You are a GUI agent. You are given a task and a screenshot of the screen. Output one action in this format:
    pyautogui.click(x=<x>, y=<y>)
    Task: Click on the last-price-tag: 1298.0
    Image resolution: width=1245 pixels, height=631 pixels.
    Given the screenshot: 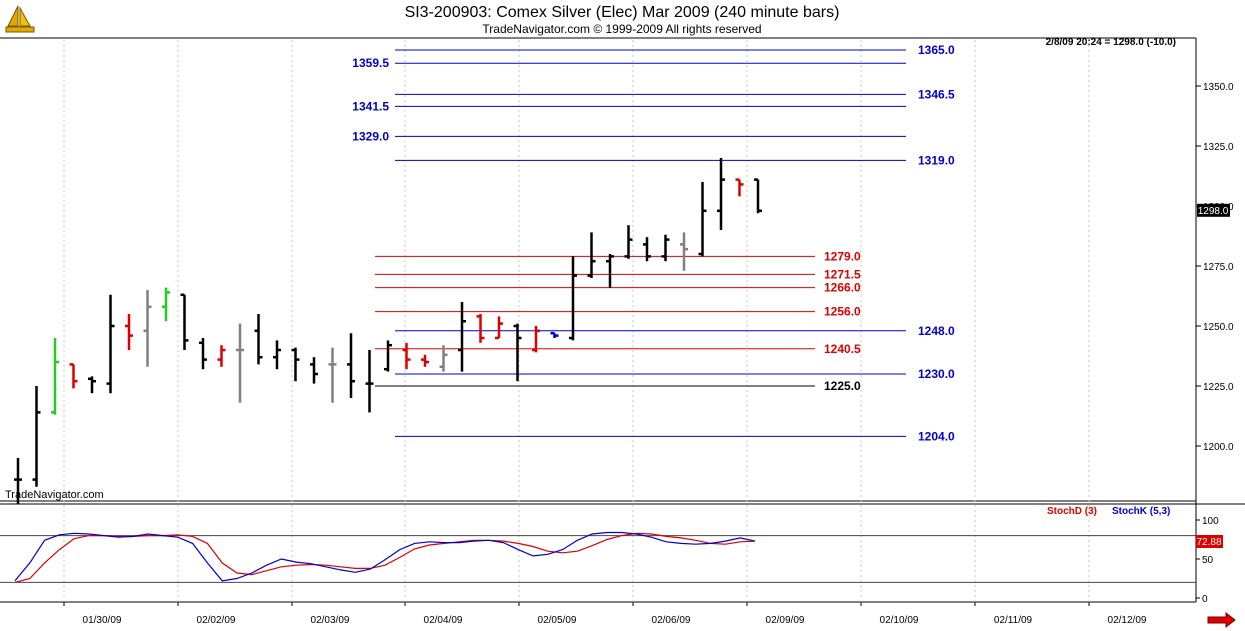 What is the action you would take?
    pyautogui.click(x=1213, y=210)
    